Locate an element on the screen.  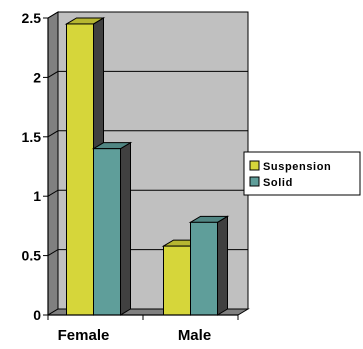
legend-label: Suspension is located at coordinates (297, 167).